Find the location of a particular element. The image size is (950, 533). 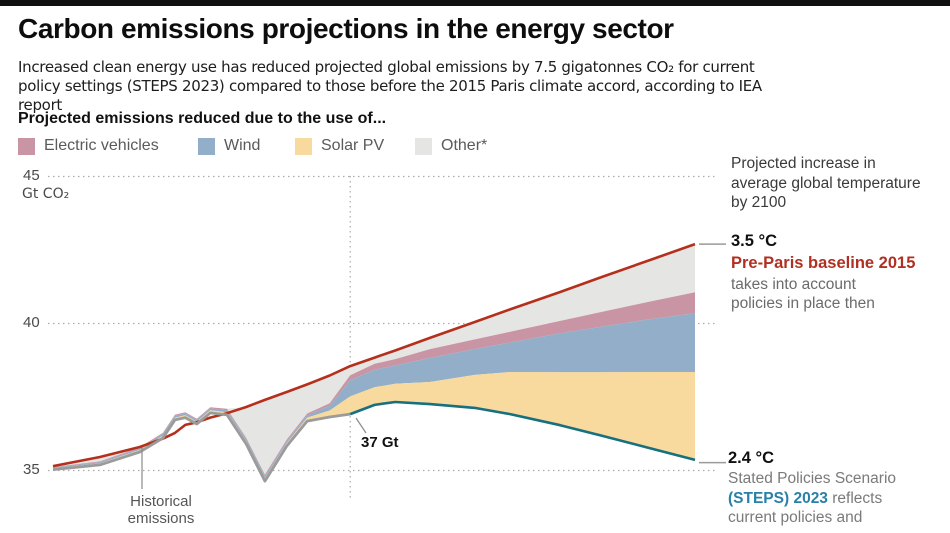

y-axis-tick-35: 35 is located at coordinates (31, 469).